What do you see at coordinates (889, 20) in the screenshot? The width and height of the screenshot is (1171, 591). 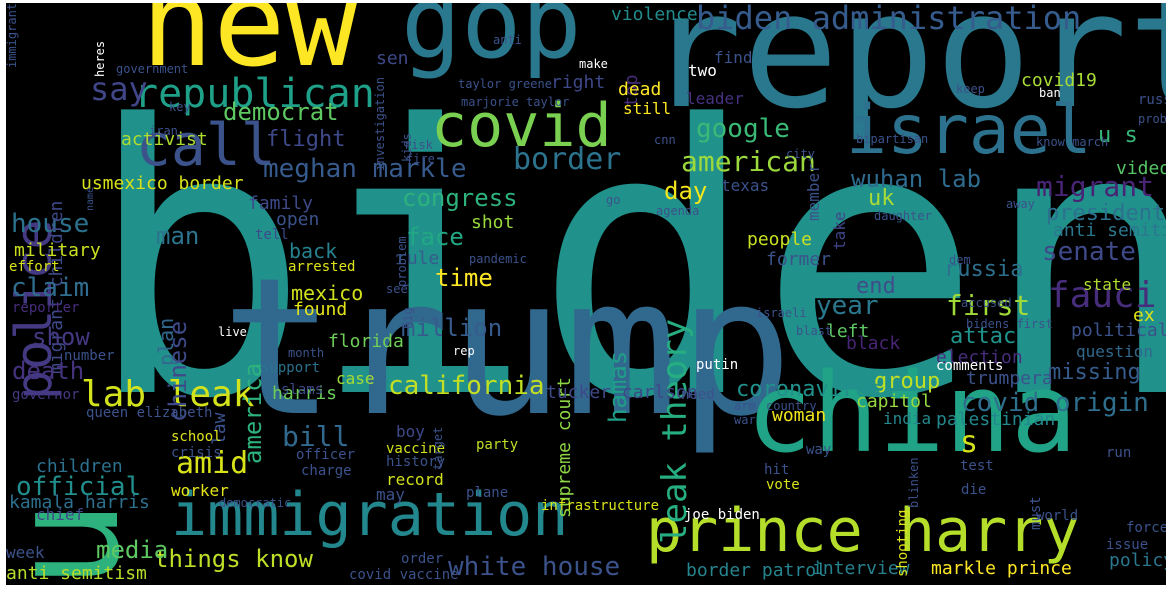 I see `word-biden-administration: biden administration` at bounding box center [889, 20].